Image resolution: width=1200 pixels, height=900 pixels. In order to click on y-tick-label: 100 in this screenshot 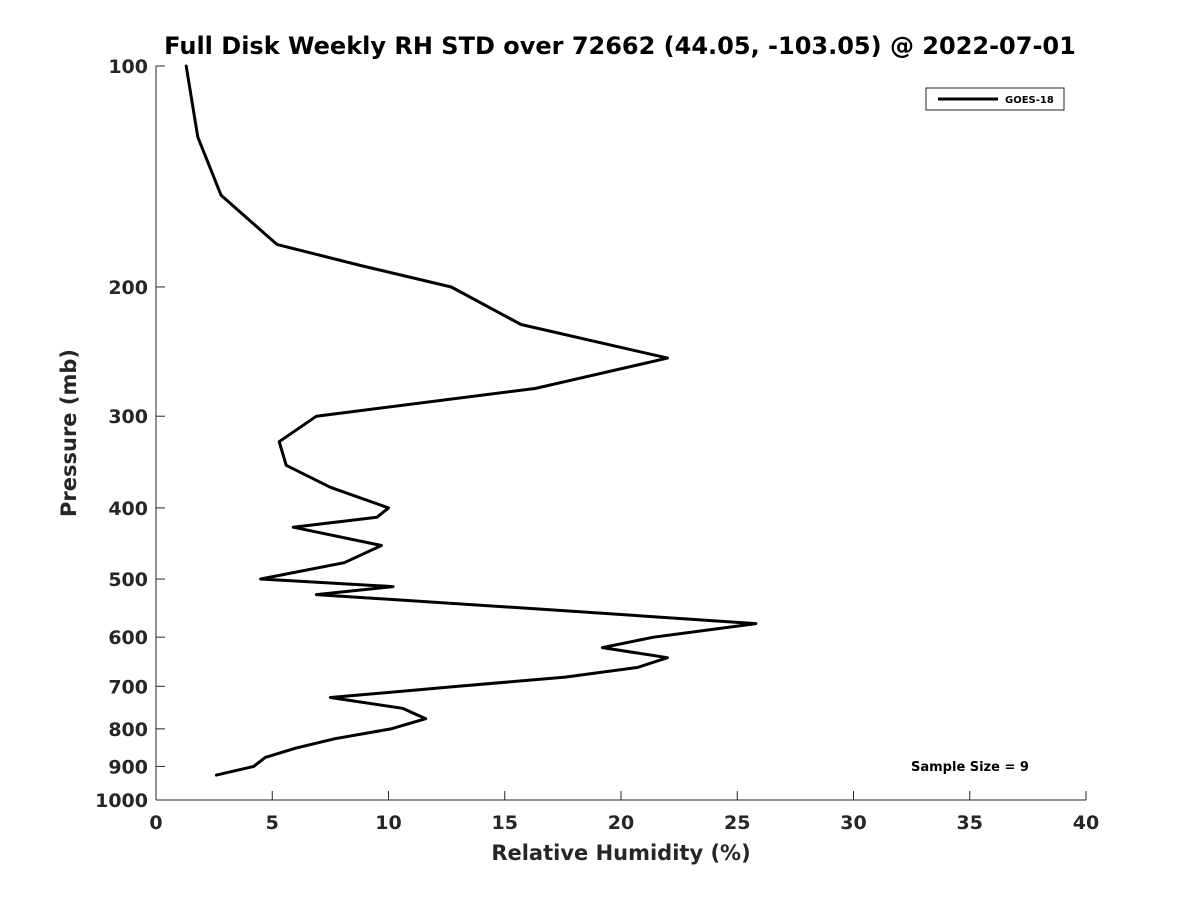, I will do `click(128, 67)`.